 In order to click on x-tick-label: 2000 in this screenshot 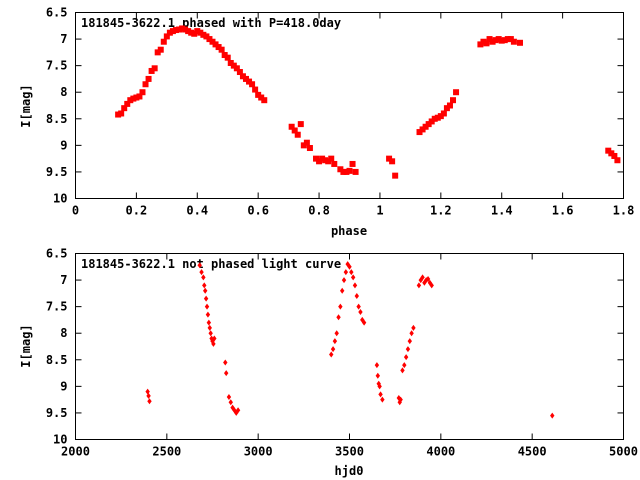, I will do `click(75, 452)`.